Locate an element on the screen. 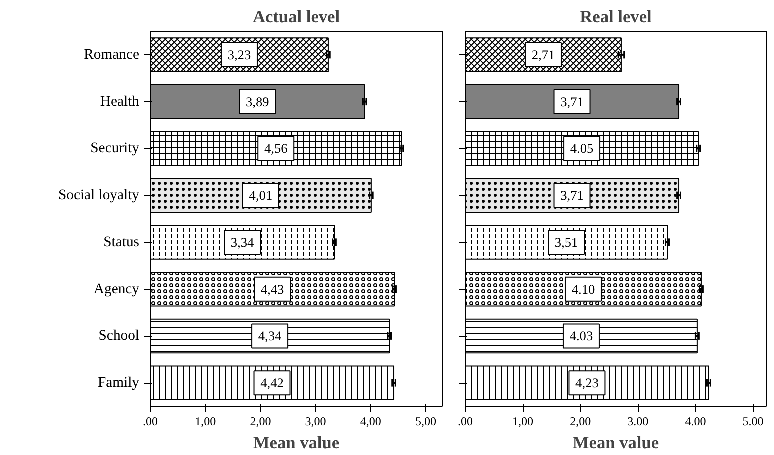  data-label: 4,42 is located at coordinates (272, 383).